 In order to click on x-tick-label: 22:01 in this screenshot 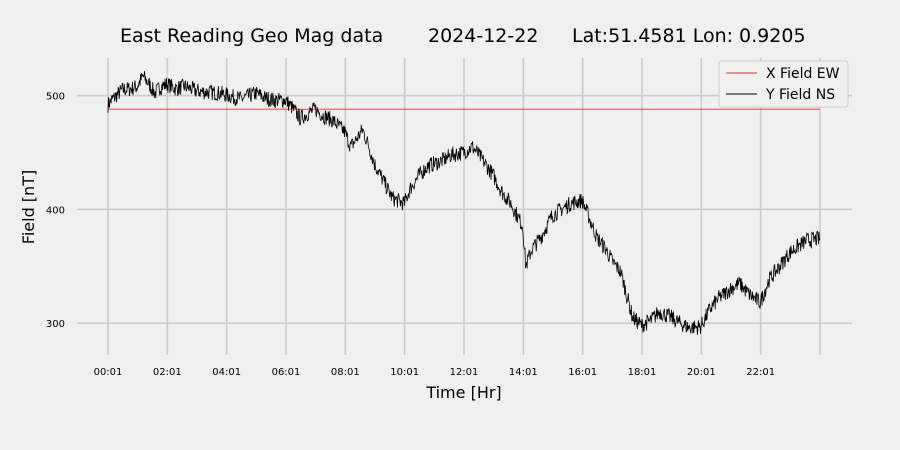, I will do `click(760, 372)`.